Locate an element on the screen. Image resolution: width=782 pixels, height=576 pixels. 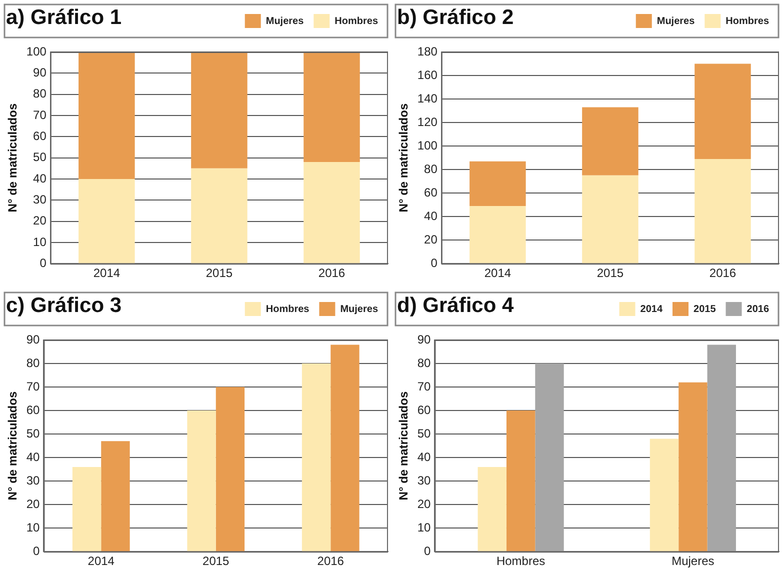
legend-label: 2014 is located at coordinates (651, 309).